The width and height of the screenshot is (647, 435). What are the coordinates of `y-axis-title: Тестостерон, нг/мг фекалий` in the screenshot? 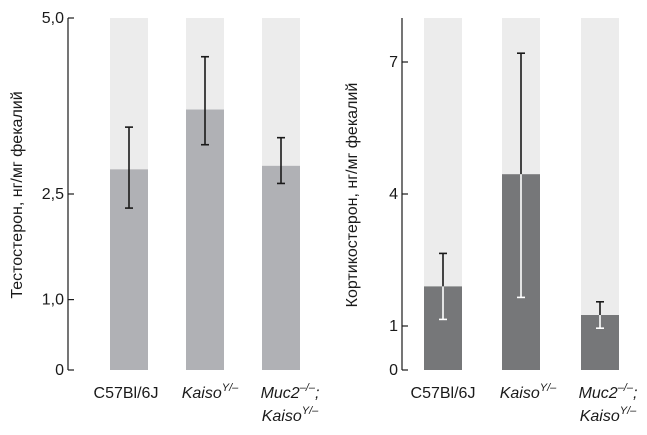 It's located at (17, 194).